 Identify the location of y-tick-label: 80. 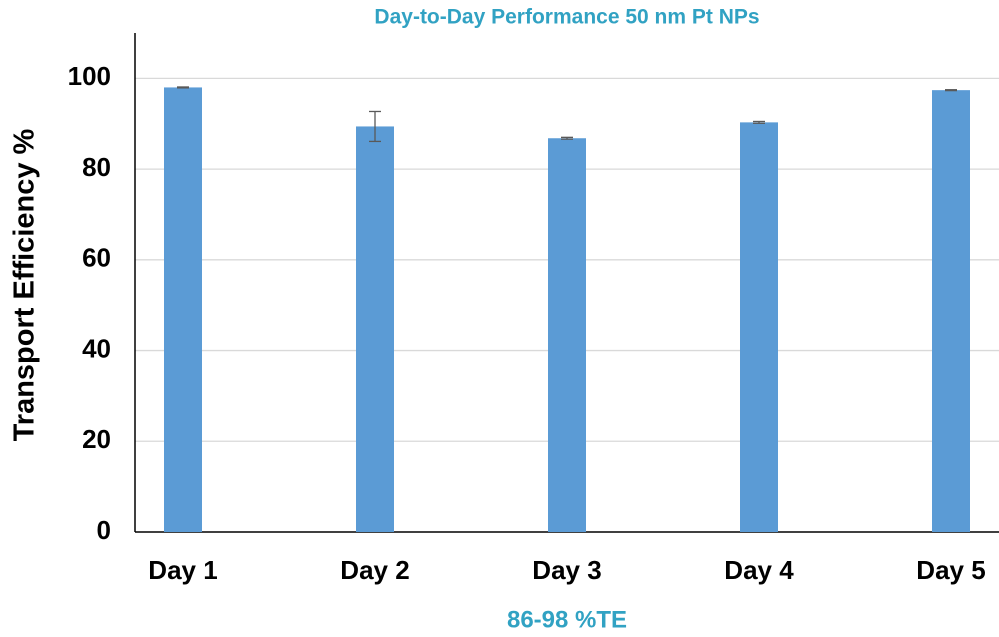
(96, 167).